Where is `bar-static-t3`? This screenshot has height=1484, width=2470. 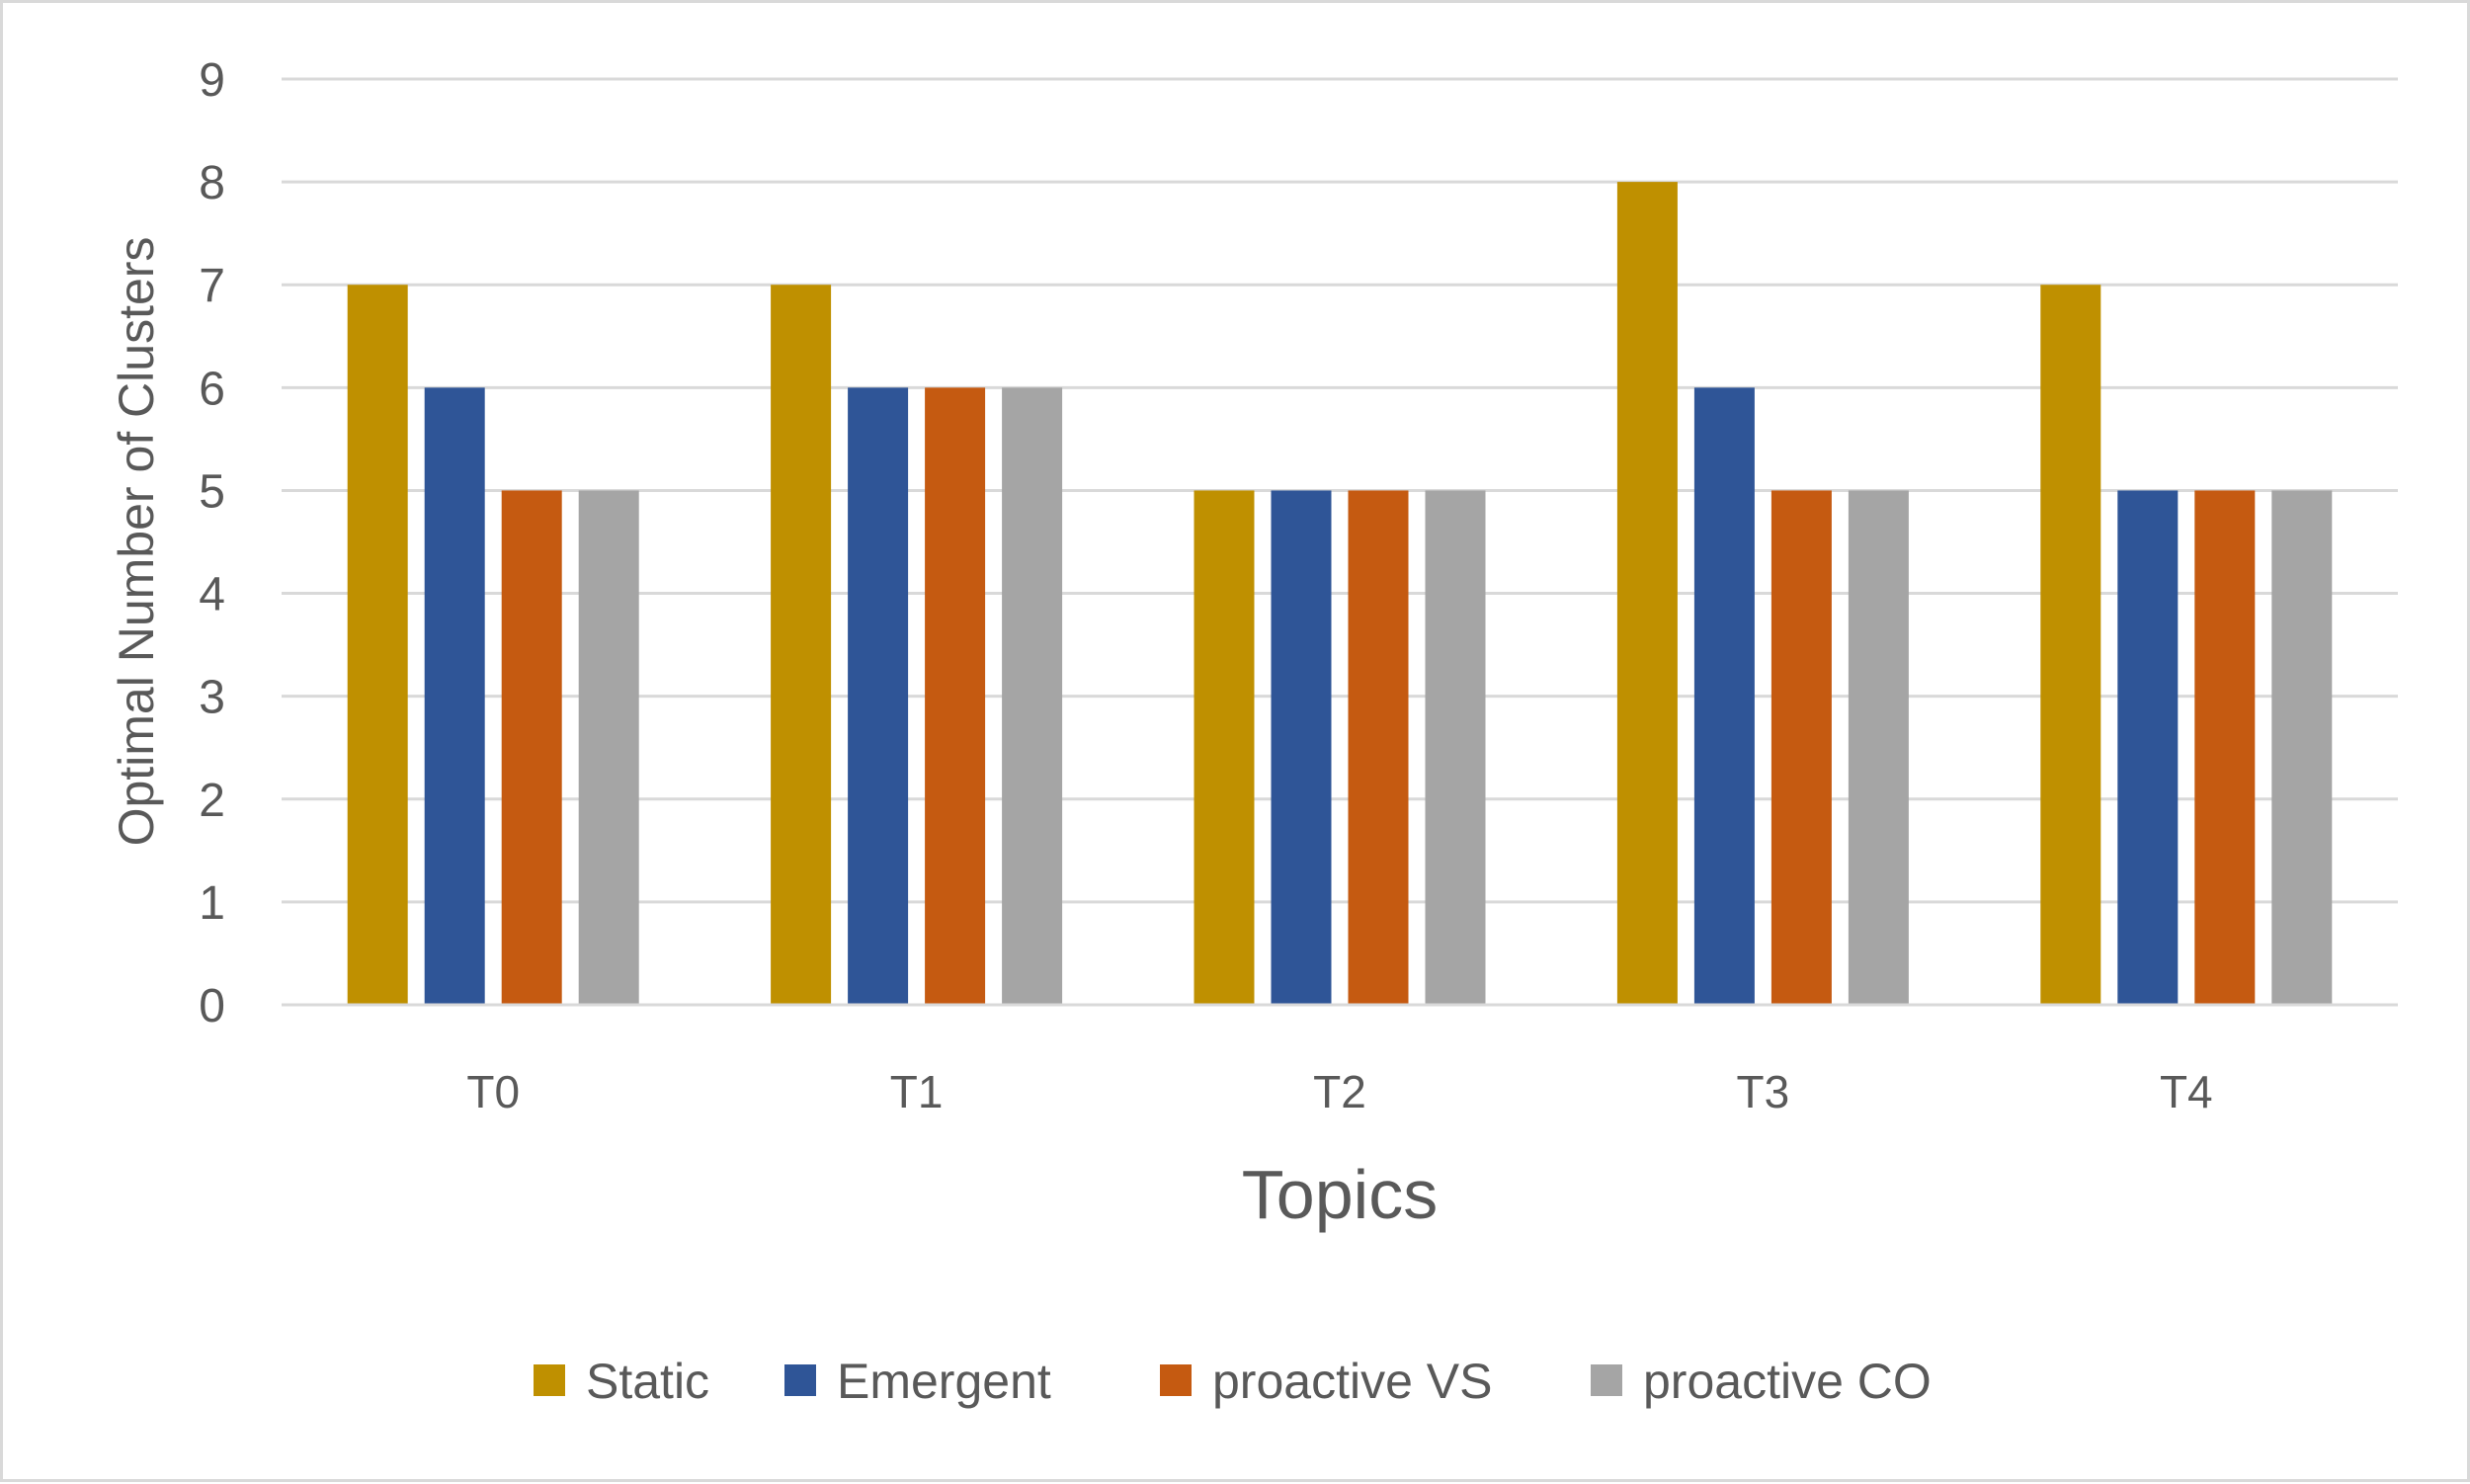
bar-static-t3 is located at coordinates (1647, 594).